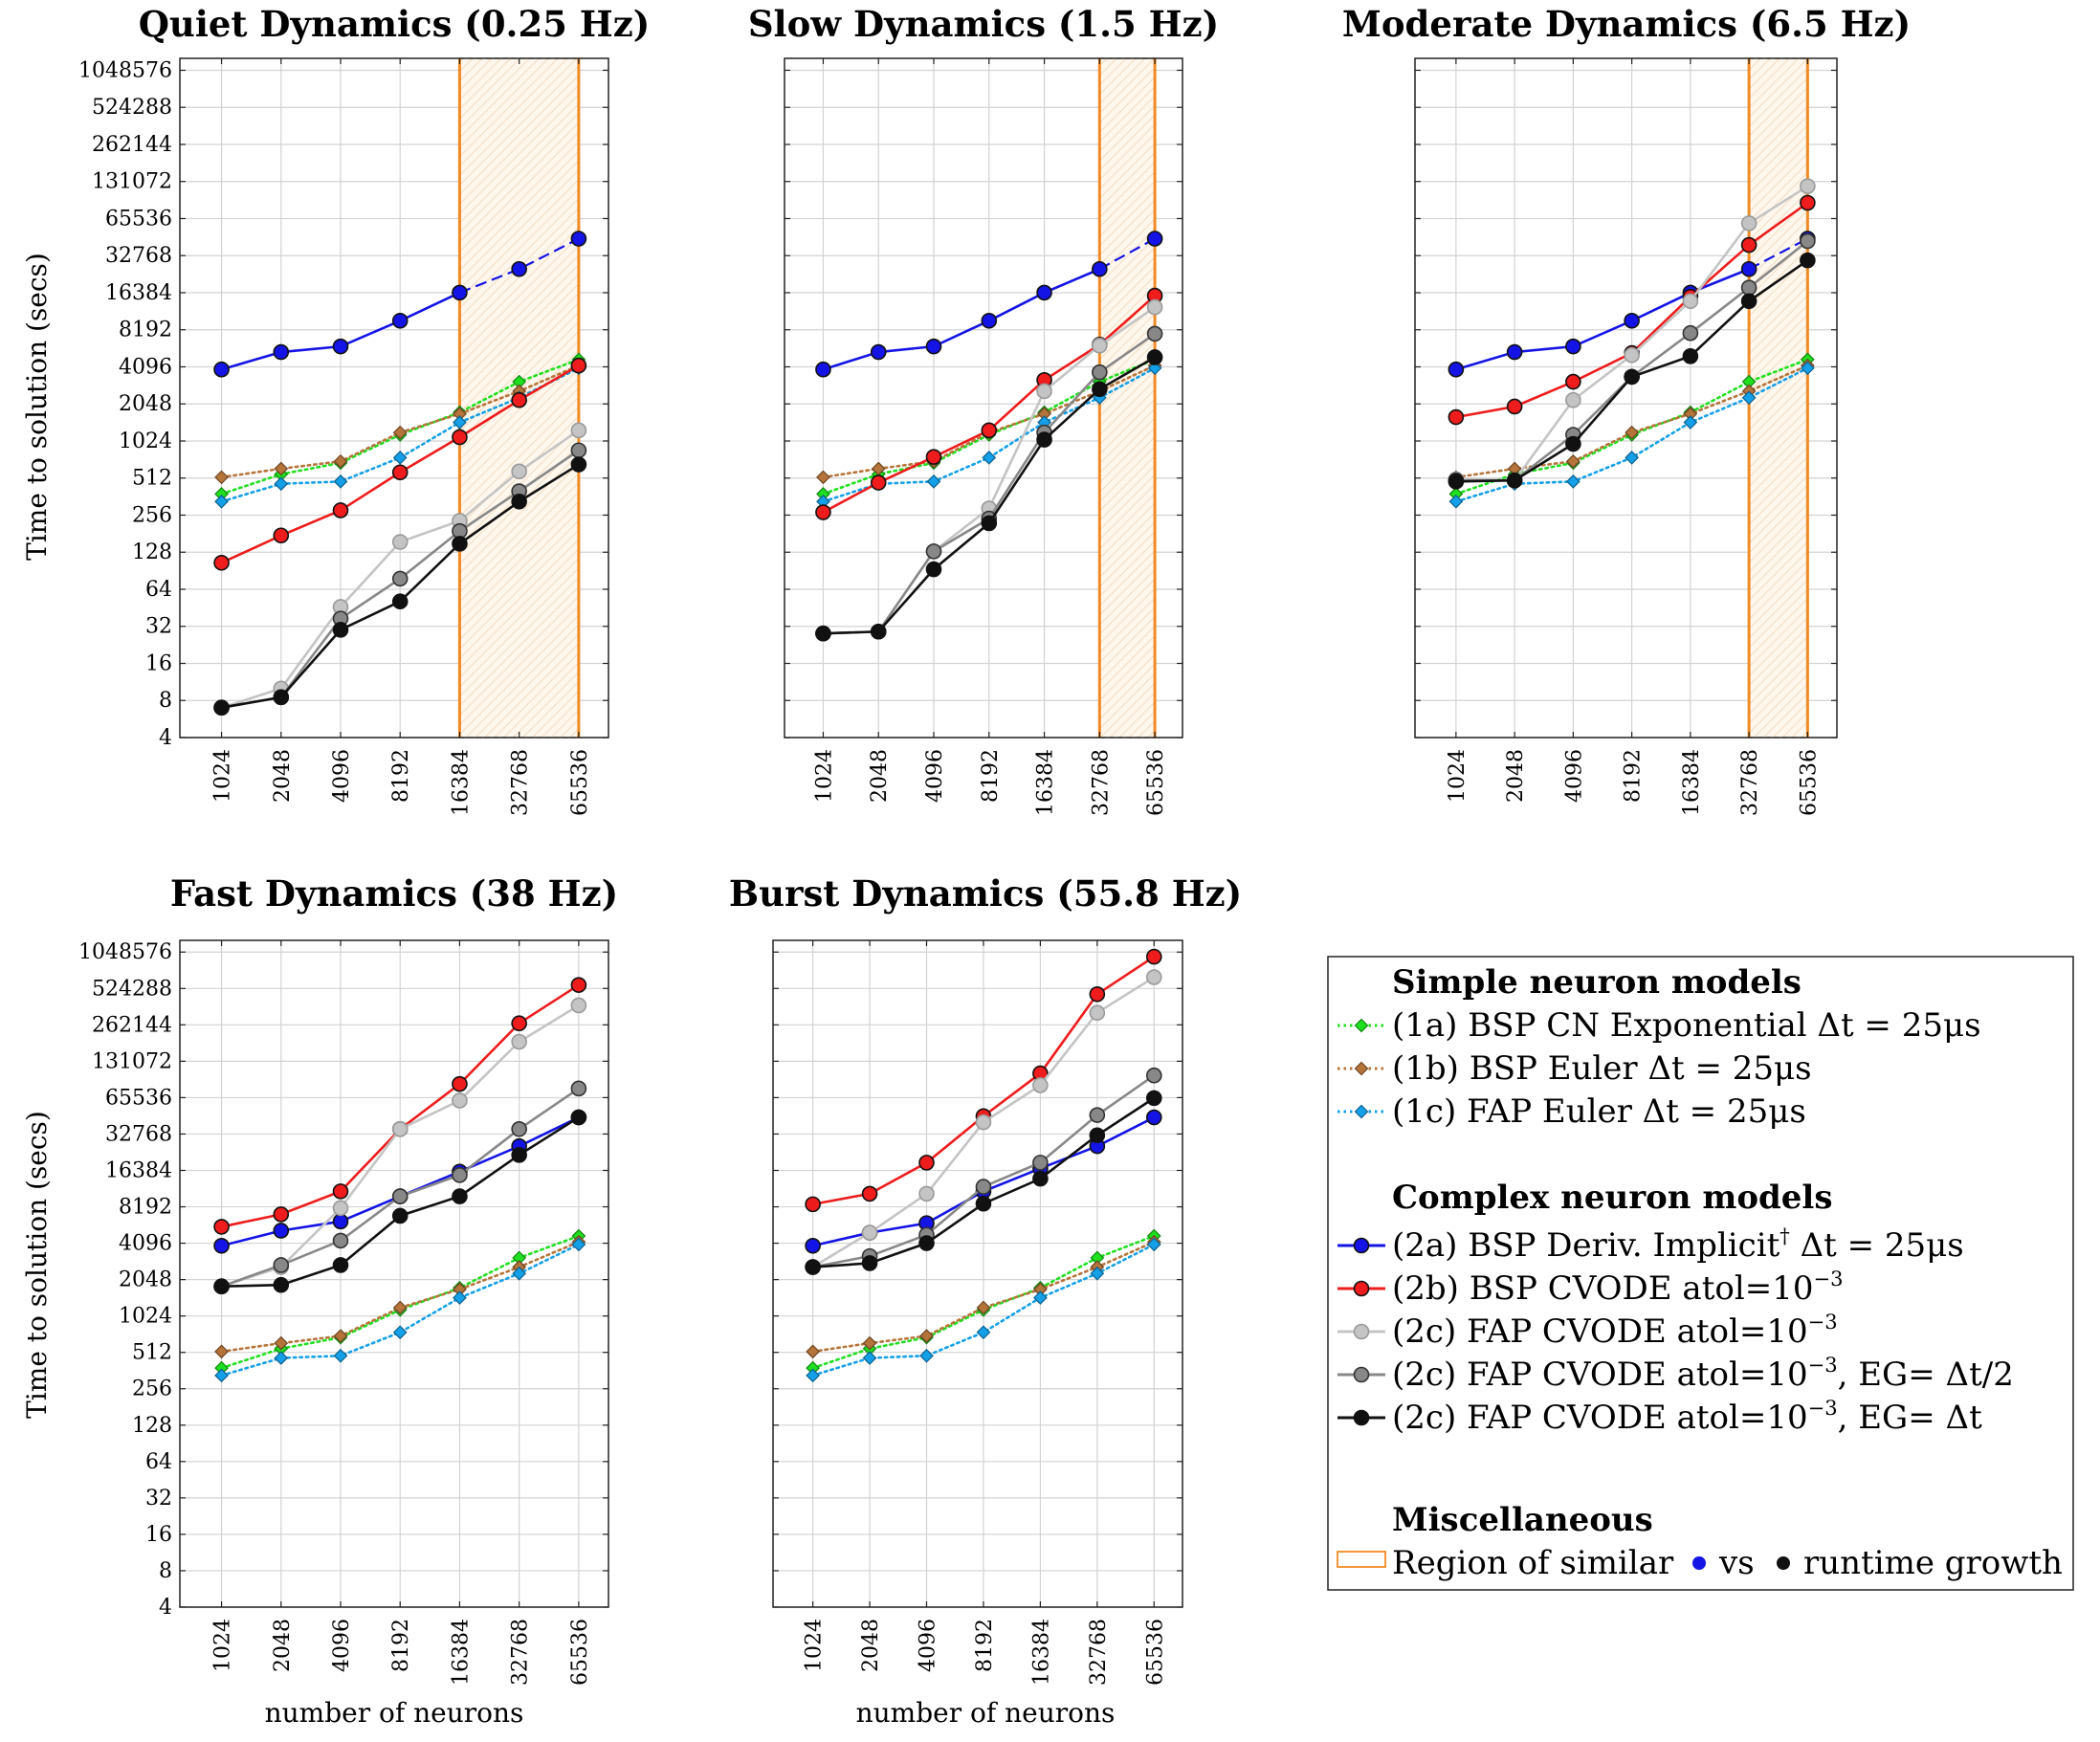  Describe the element at coordinates (1700, 1563) in the screenshot. I see `legend-entry-region: Region of similar vs runtime growth` at that location.